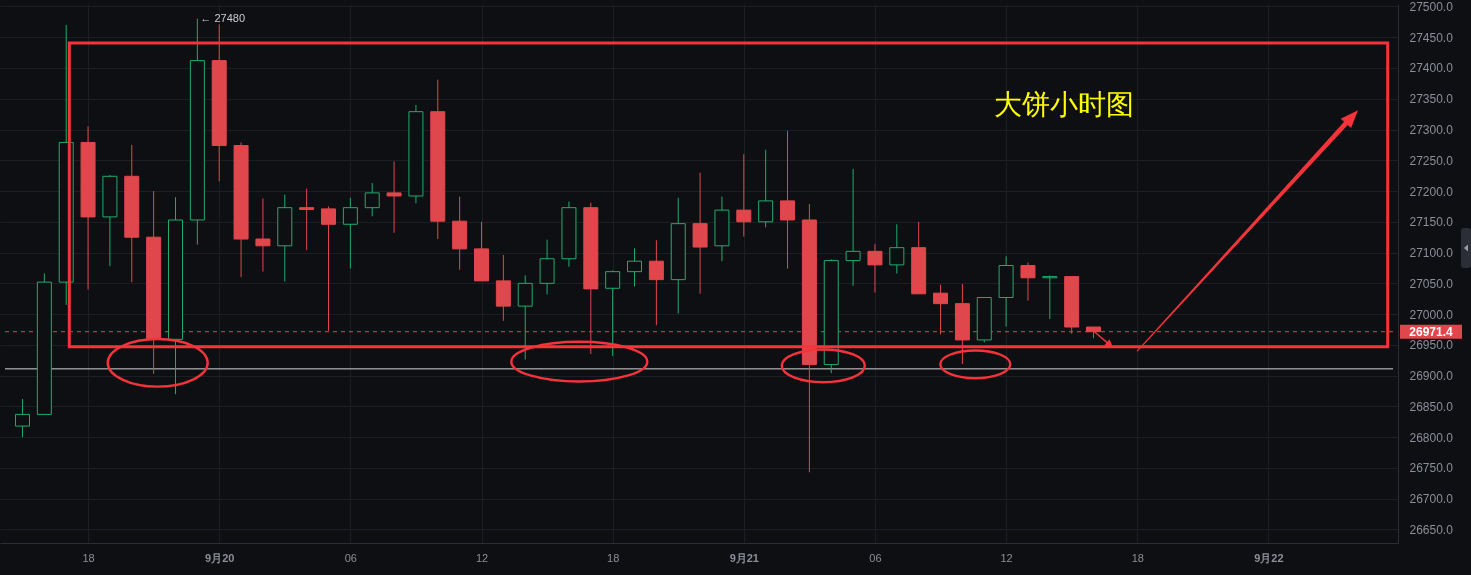 The width and height of the screenshot is (1471, 575). Describe the element at coordinates (1431, 160) in the screenshot. I see `y-tick-label: 27250.0` at that location.